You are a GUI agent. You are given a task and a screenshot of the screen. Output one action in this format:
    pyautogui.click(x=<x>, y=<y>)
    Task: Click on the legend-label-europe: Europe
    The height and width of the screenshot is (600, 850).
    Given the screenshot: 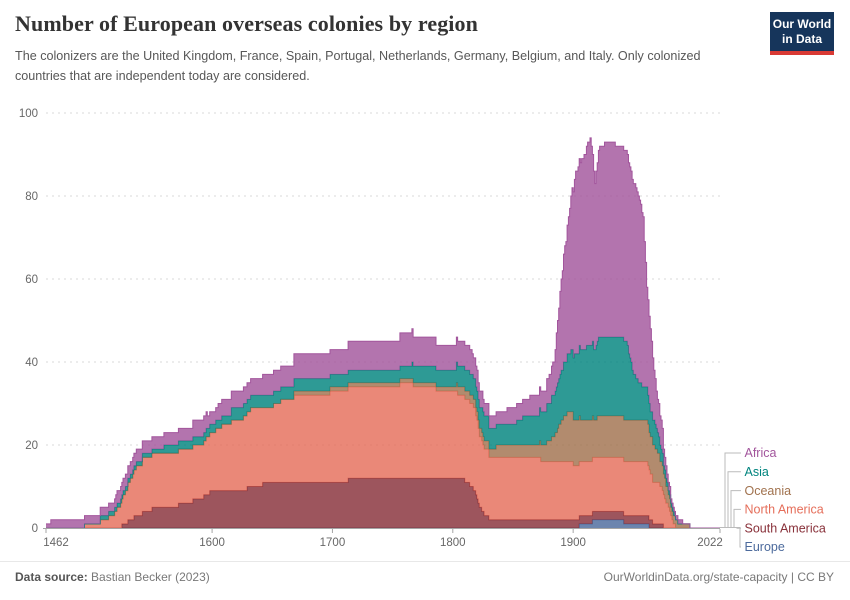 What is the action you would take?
    pyautogui.click(x=765, y=547)
    